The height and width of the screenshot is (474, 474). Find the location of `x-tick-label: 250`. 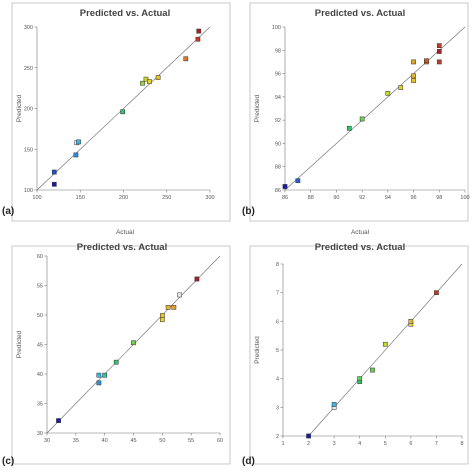

x-tick-label: 250 is located at coordinates (166, 198).